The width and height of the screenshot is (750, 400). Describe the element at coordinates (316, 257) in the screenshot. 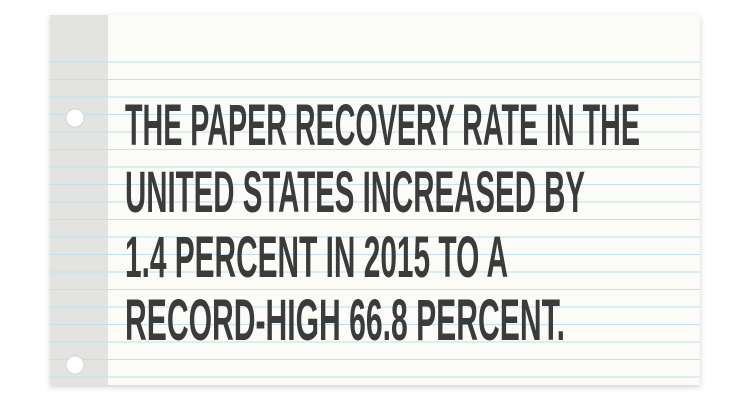

I see `text-line: 1.4 PERCENT IN 2015 TO A` at that location.